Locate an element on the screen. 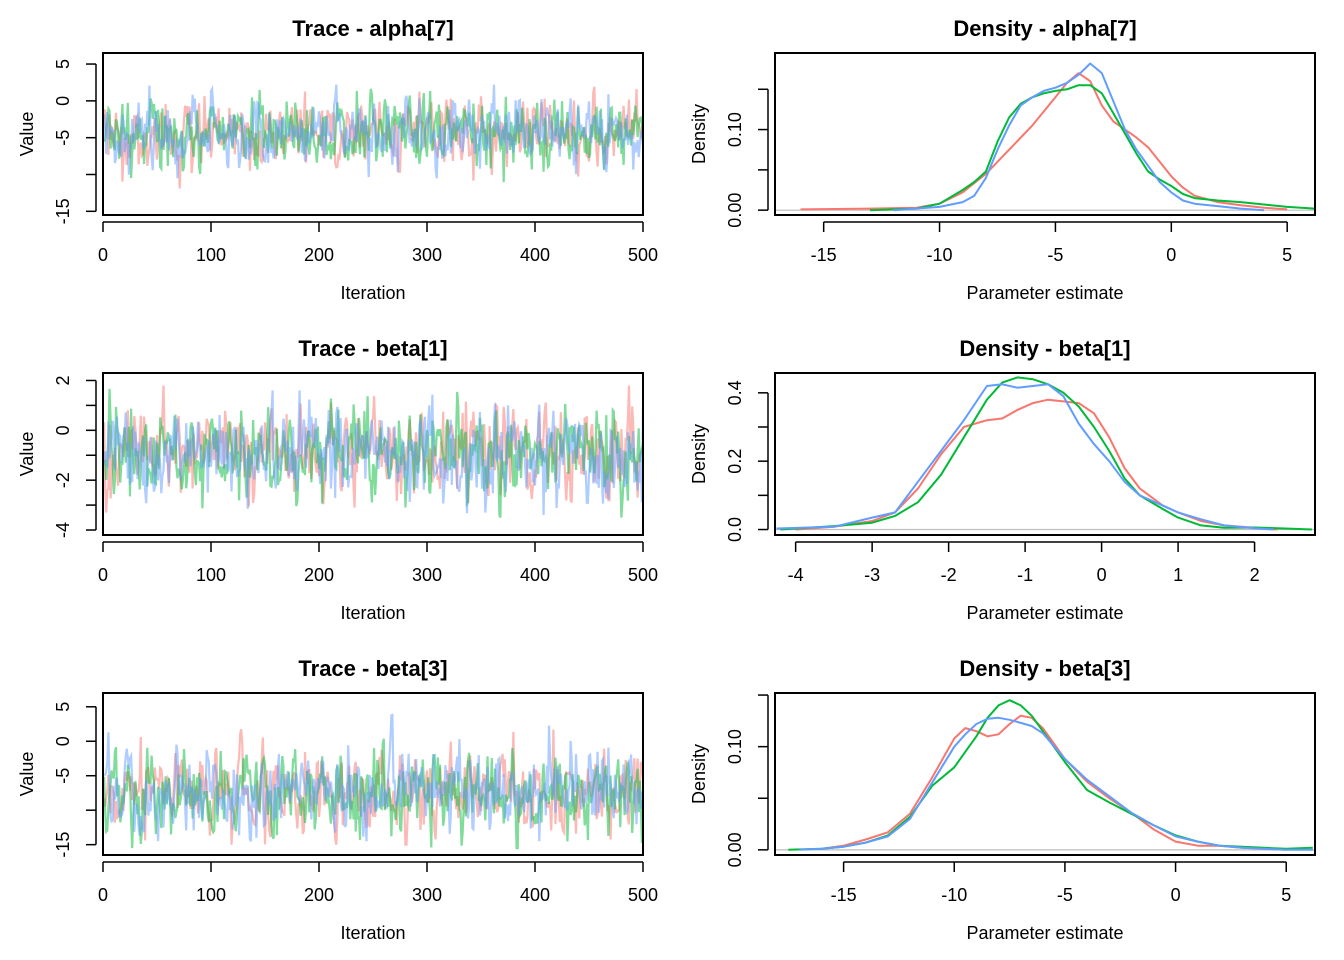  y-tick-label: -2 is located at coordinates (63, 480).